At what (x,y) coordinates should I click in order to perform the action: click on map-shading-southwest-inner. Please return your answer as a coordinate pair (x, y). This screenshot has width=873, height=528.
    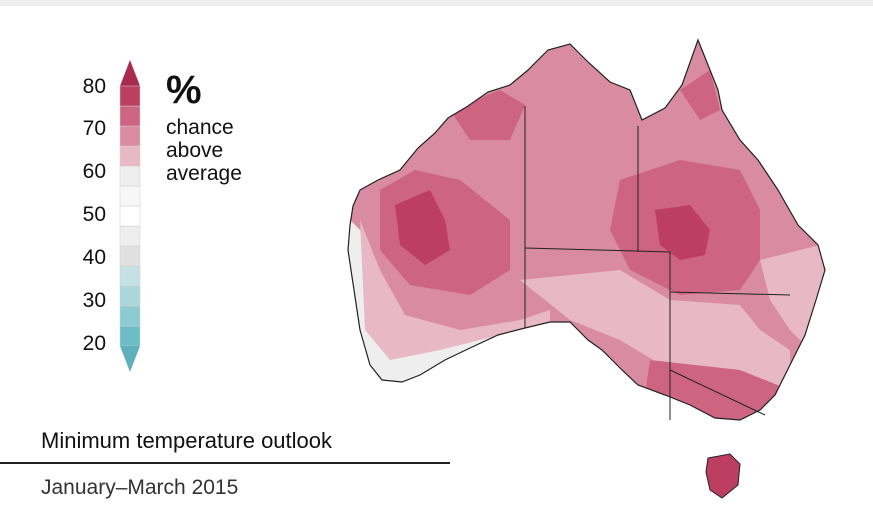
    Looking at the image, I should click on (455, 290).